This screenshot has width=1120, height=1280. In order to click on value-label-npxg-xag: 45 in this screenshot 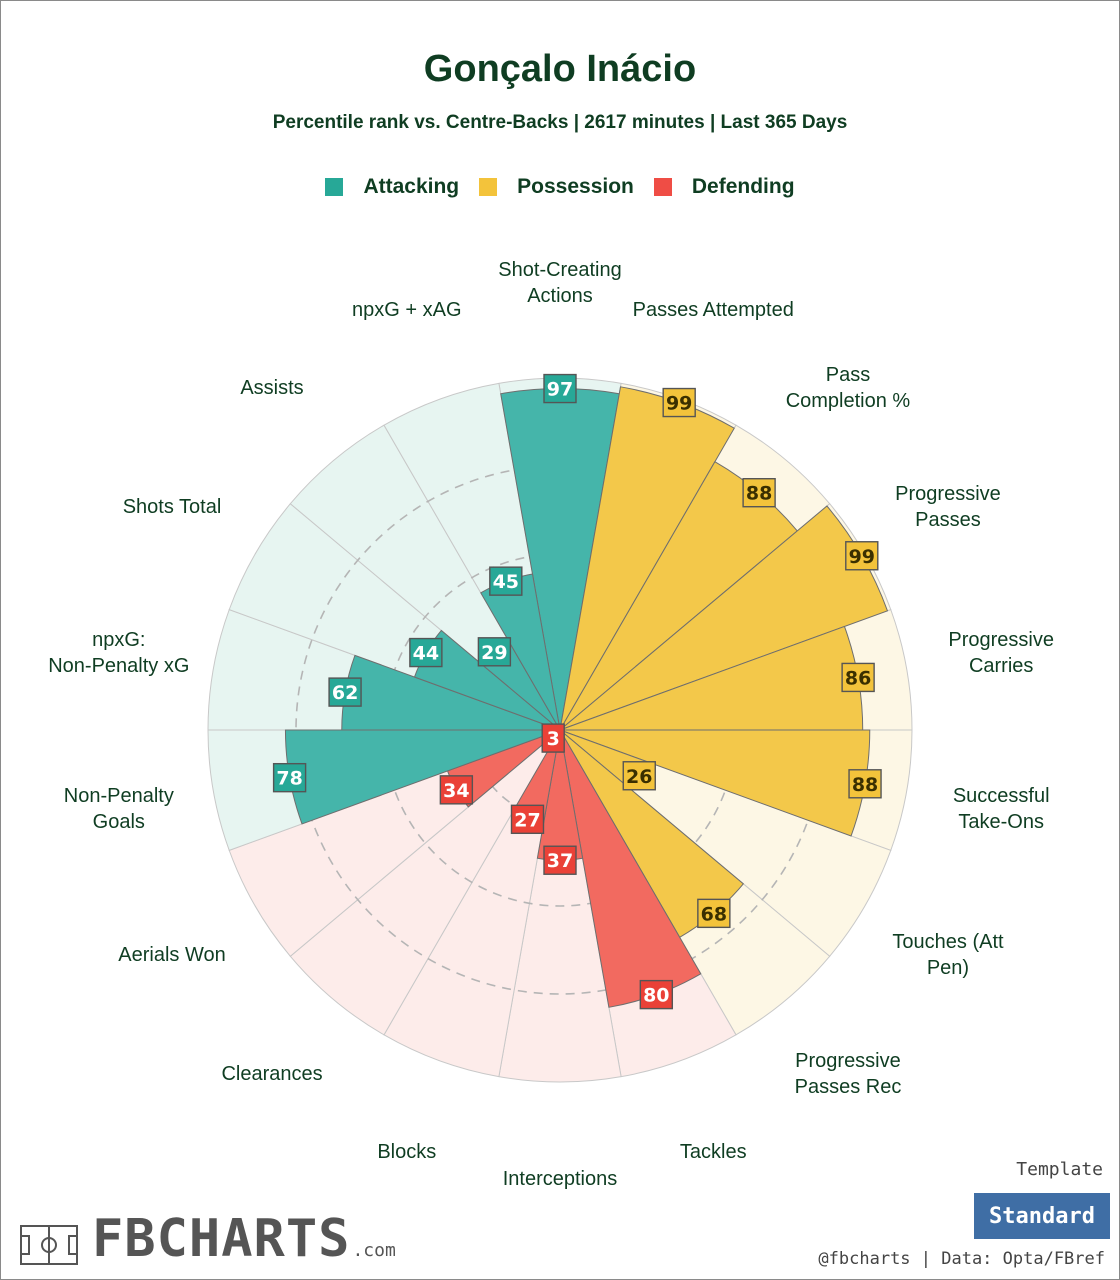, I will do `click(506, 582)`.